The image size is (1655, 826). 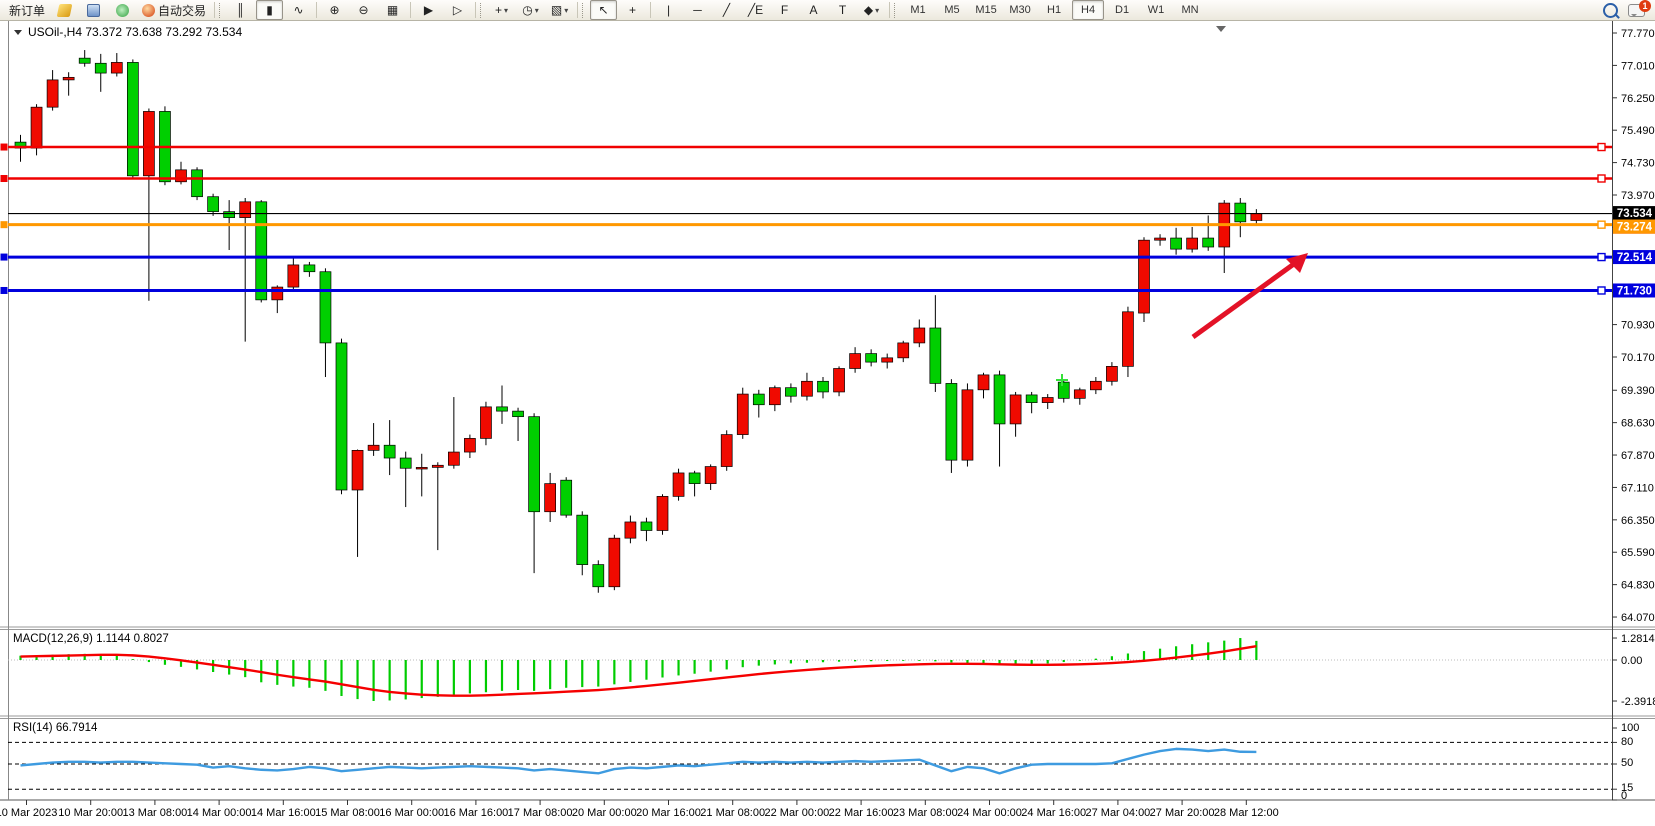 I want to click on tile-windows-button: ▦, so click(x=392, y=10).